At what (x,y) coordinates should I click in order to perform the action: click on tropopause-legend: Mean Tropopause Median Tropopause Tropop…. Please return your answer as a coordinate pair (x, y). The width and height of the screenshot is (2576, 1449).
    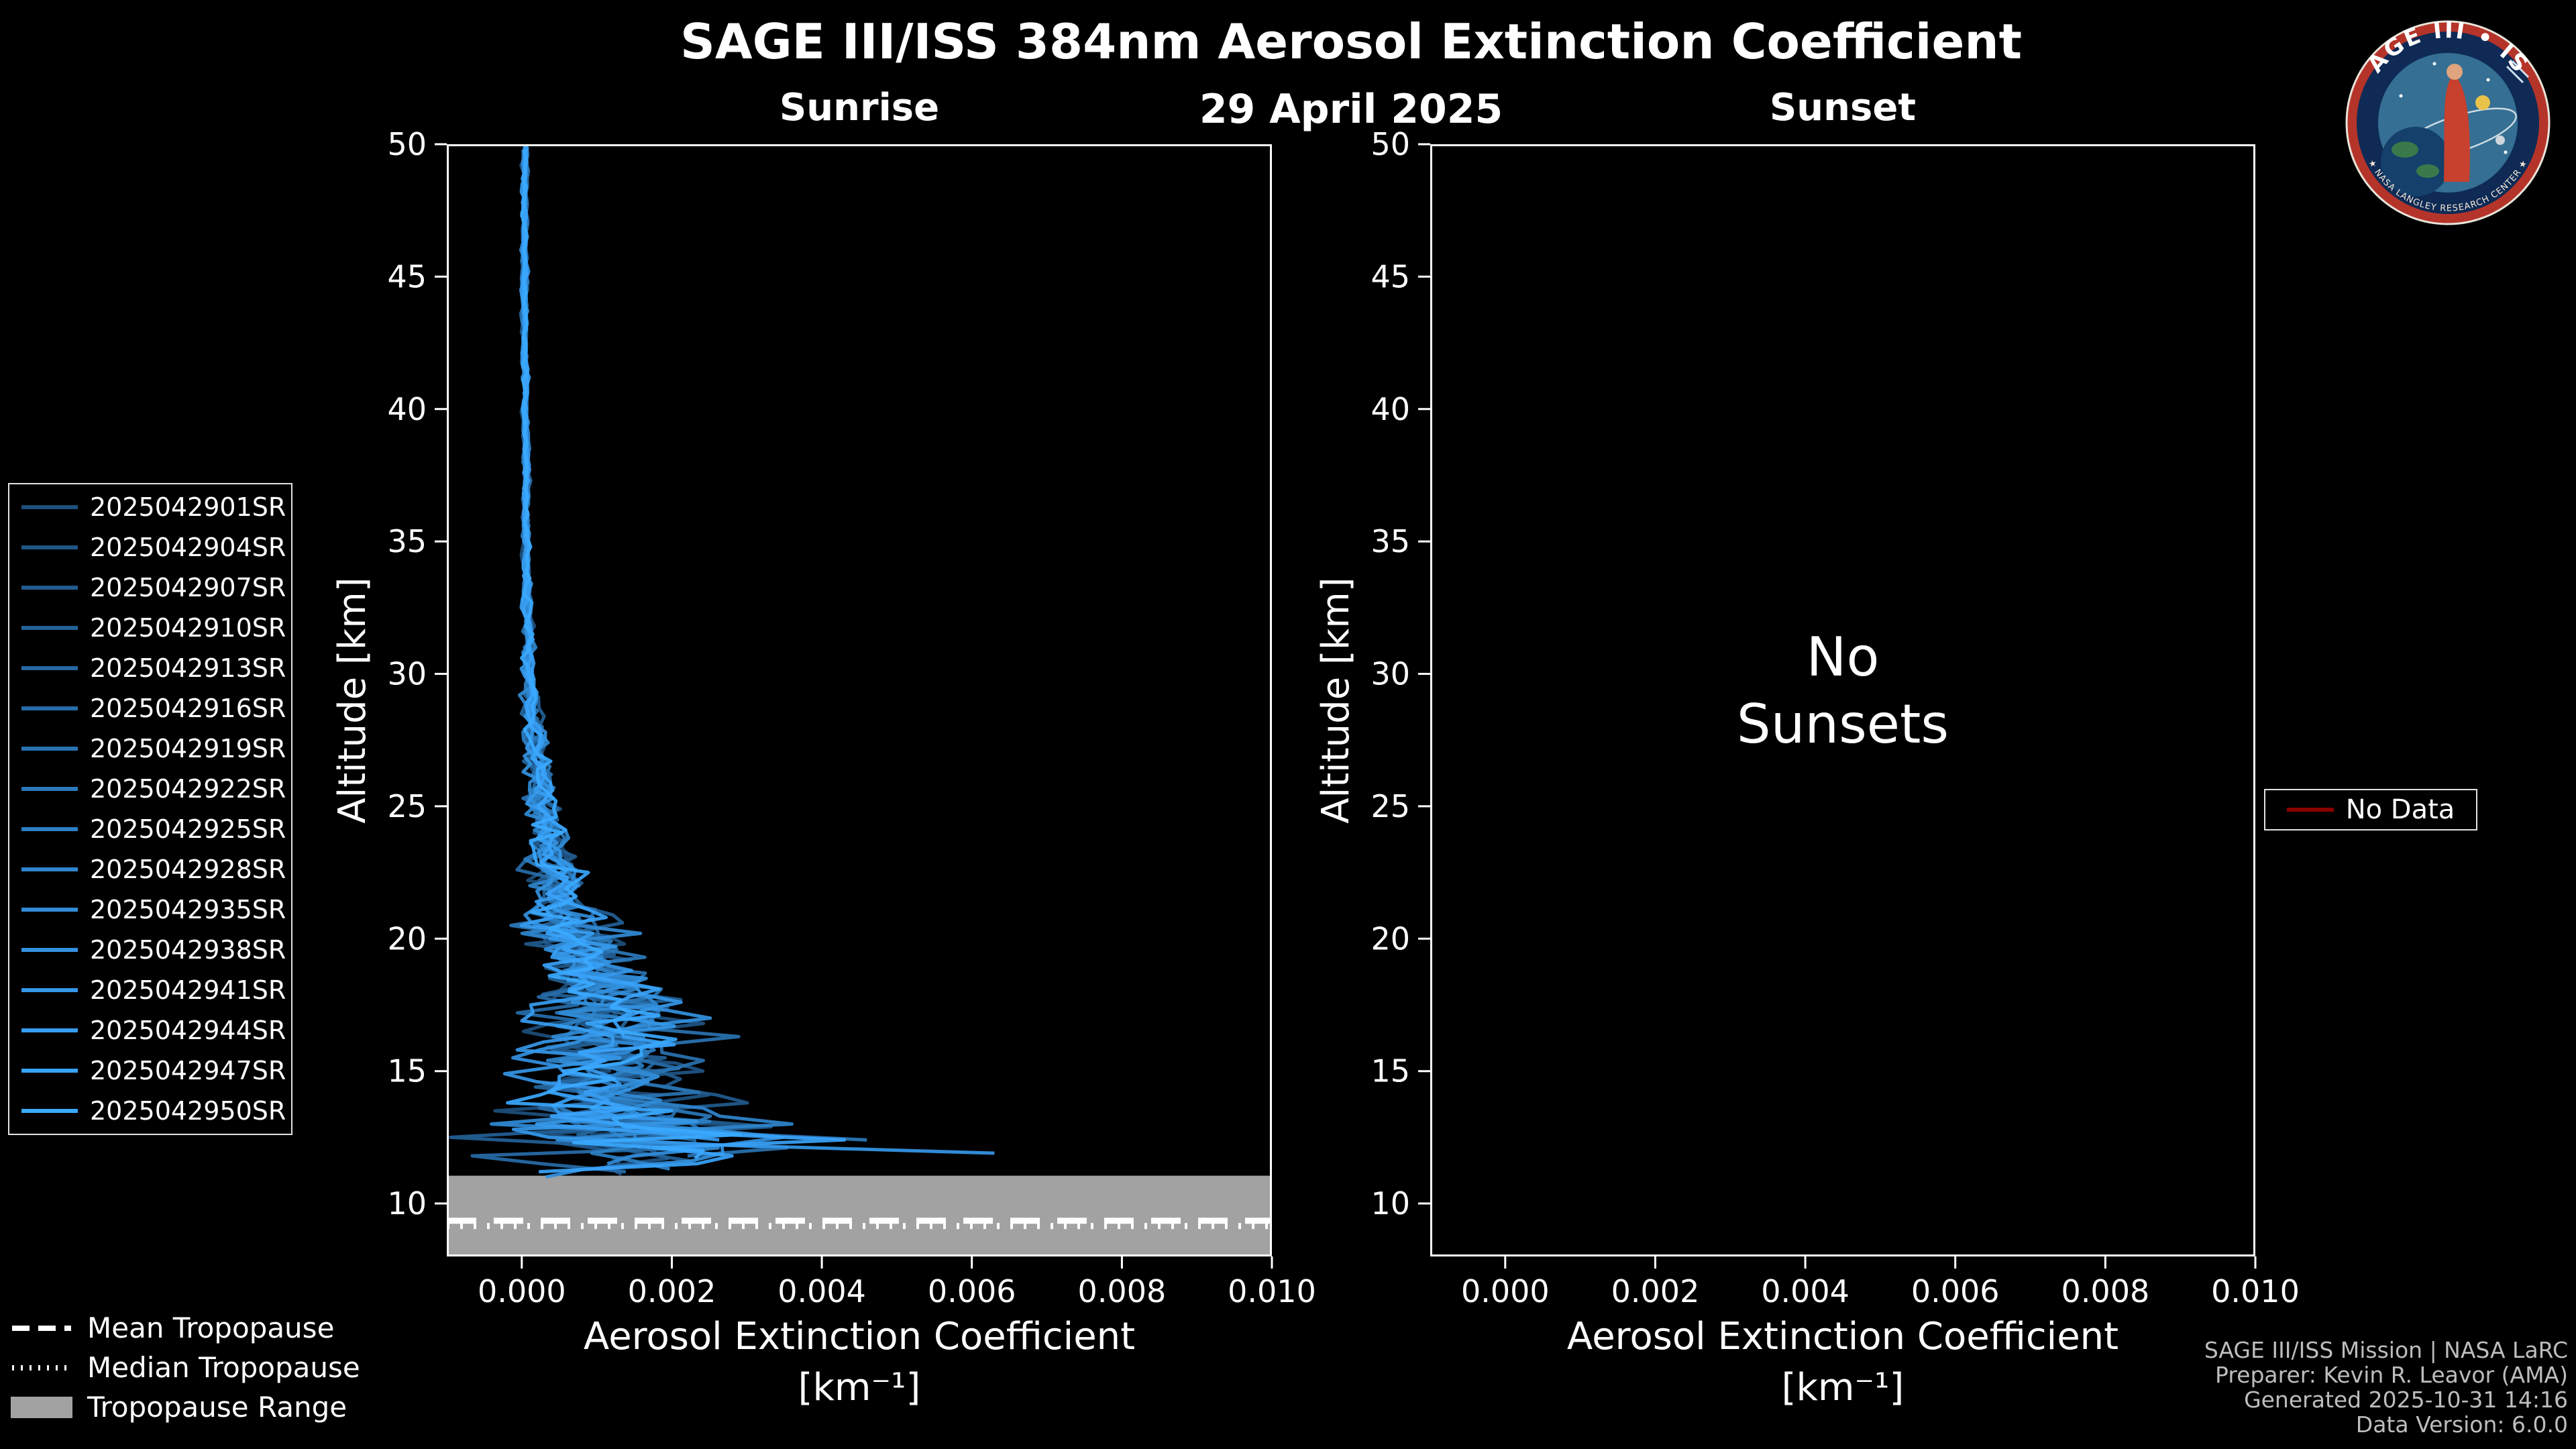
    Looking at the image, I should click on (185, 1367).